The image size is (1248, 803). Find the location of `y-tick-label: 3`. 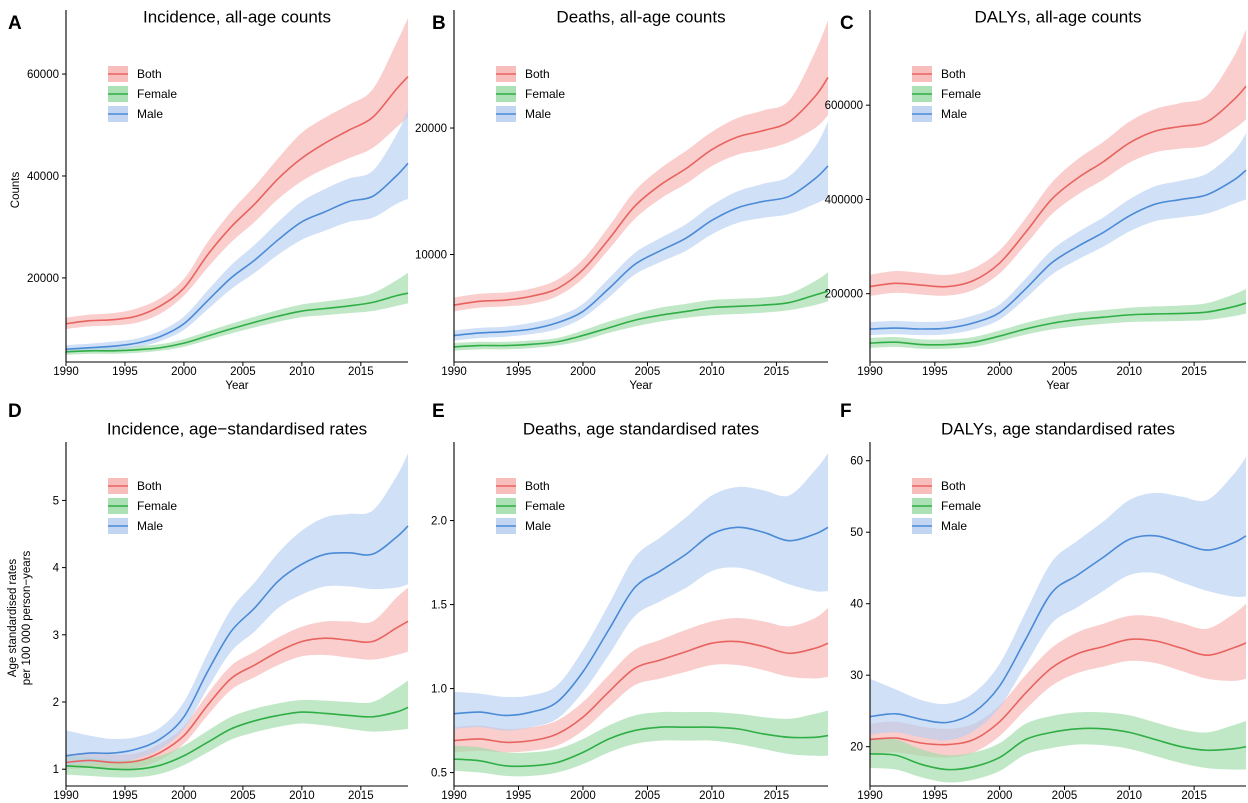

y-tick-label: 3 is located at coordinates (56, 636).